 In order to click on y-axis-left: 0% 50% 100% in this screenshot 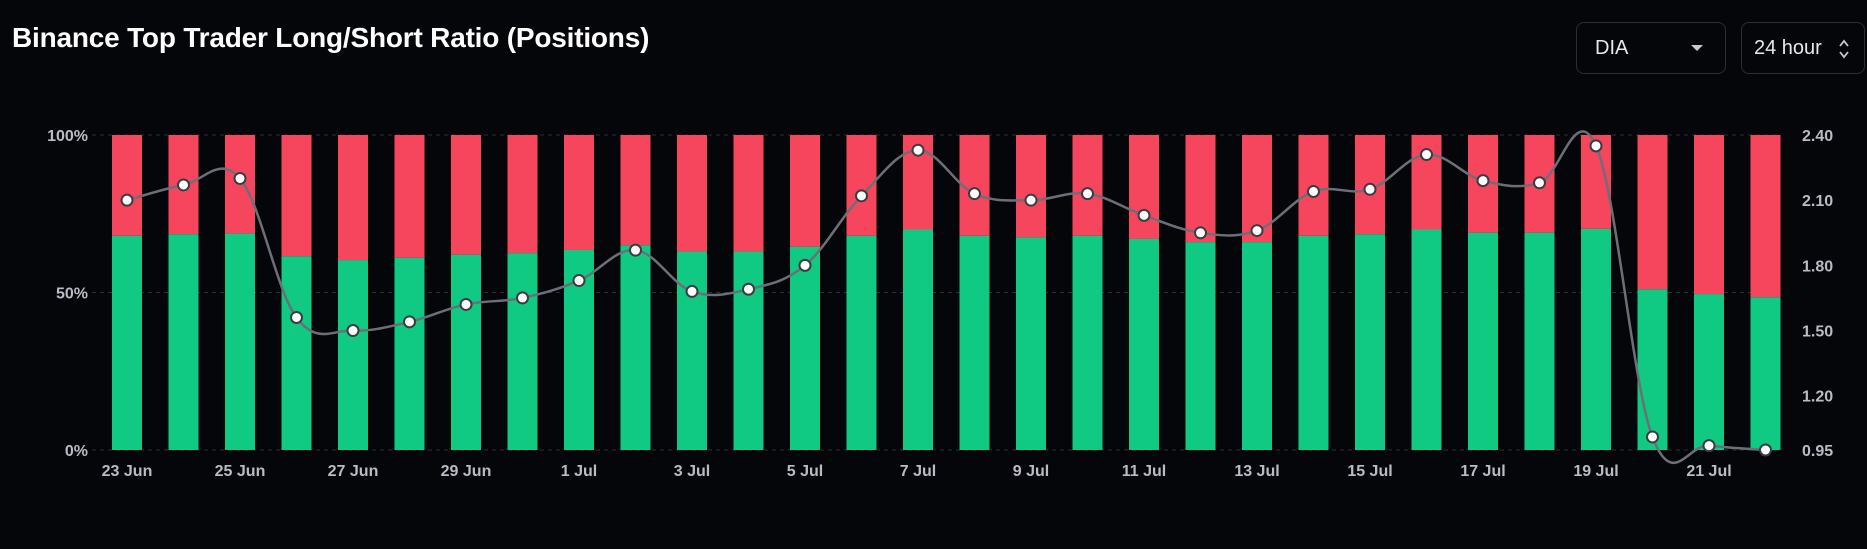, I will do `click(67, 294)`.